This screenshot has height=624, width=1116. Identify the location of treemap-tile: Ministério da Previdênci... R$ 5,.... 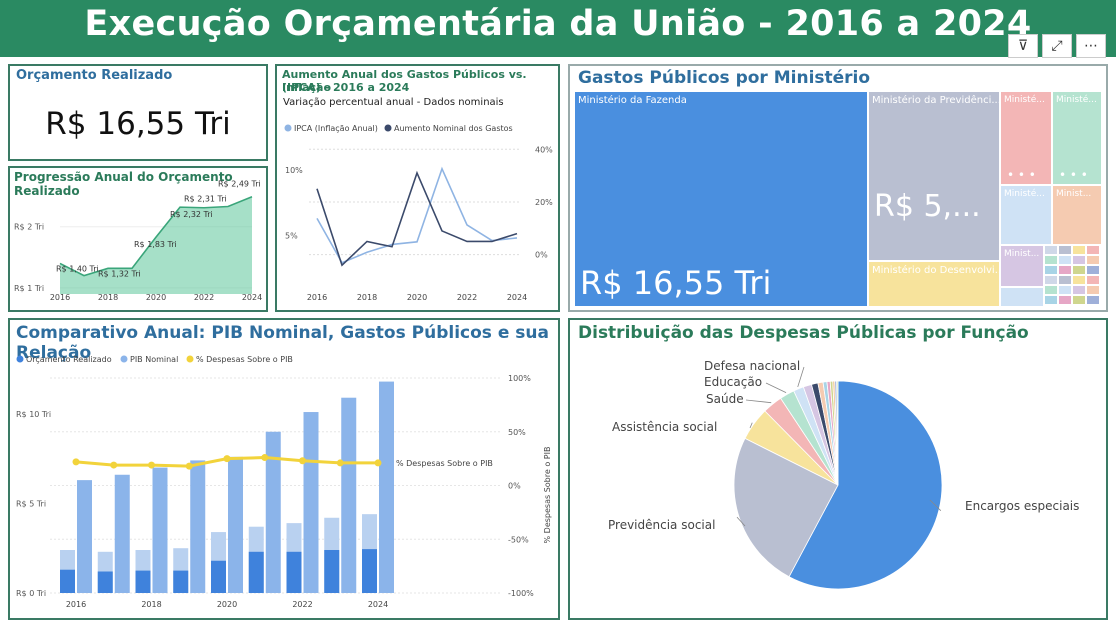
(934, 176).